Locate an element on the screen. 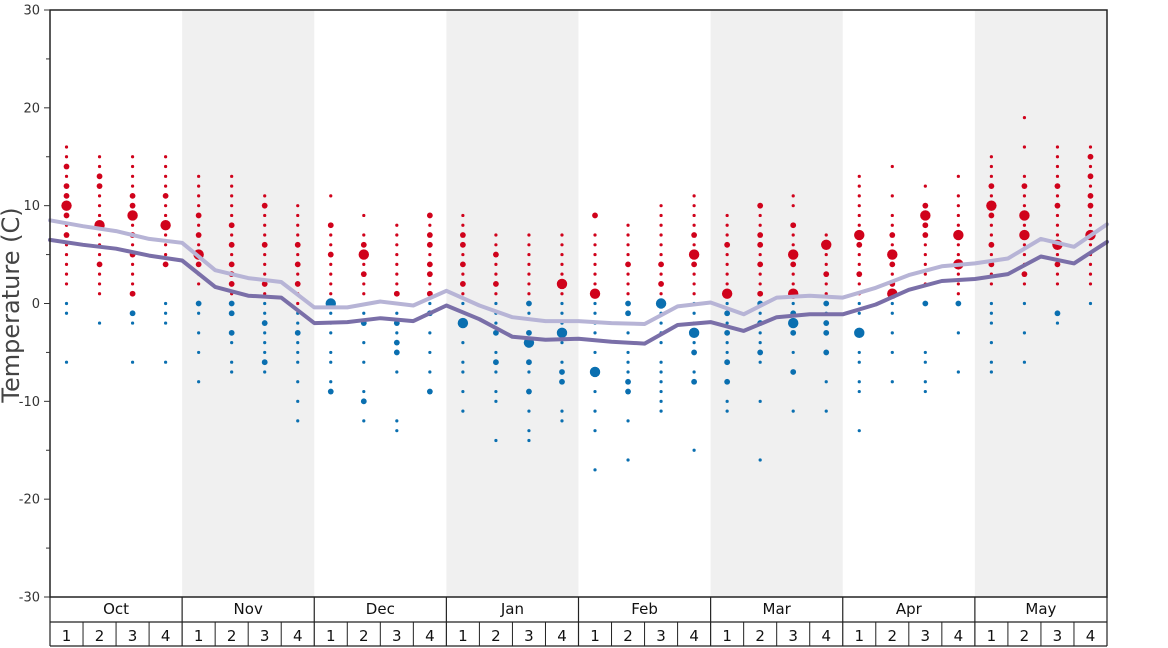  month-label: Apr is located at coordinates (909, 609).